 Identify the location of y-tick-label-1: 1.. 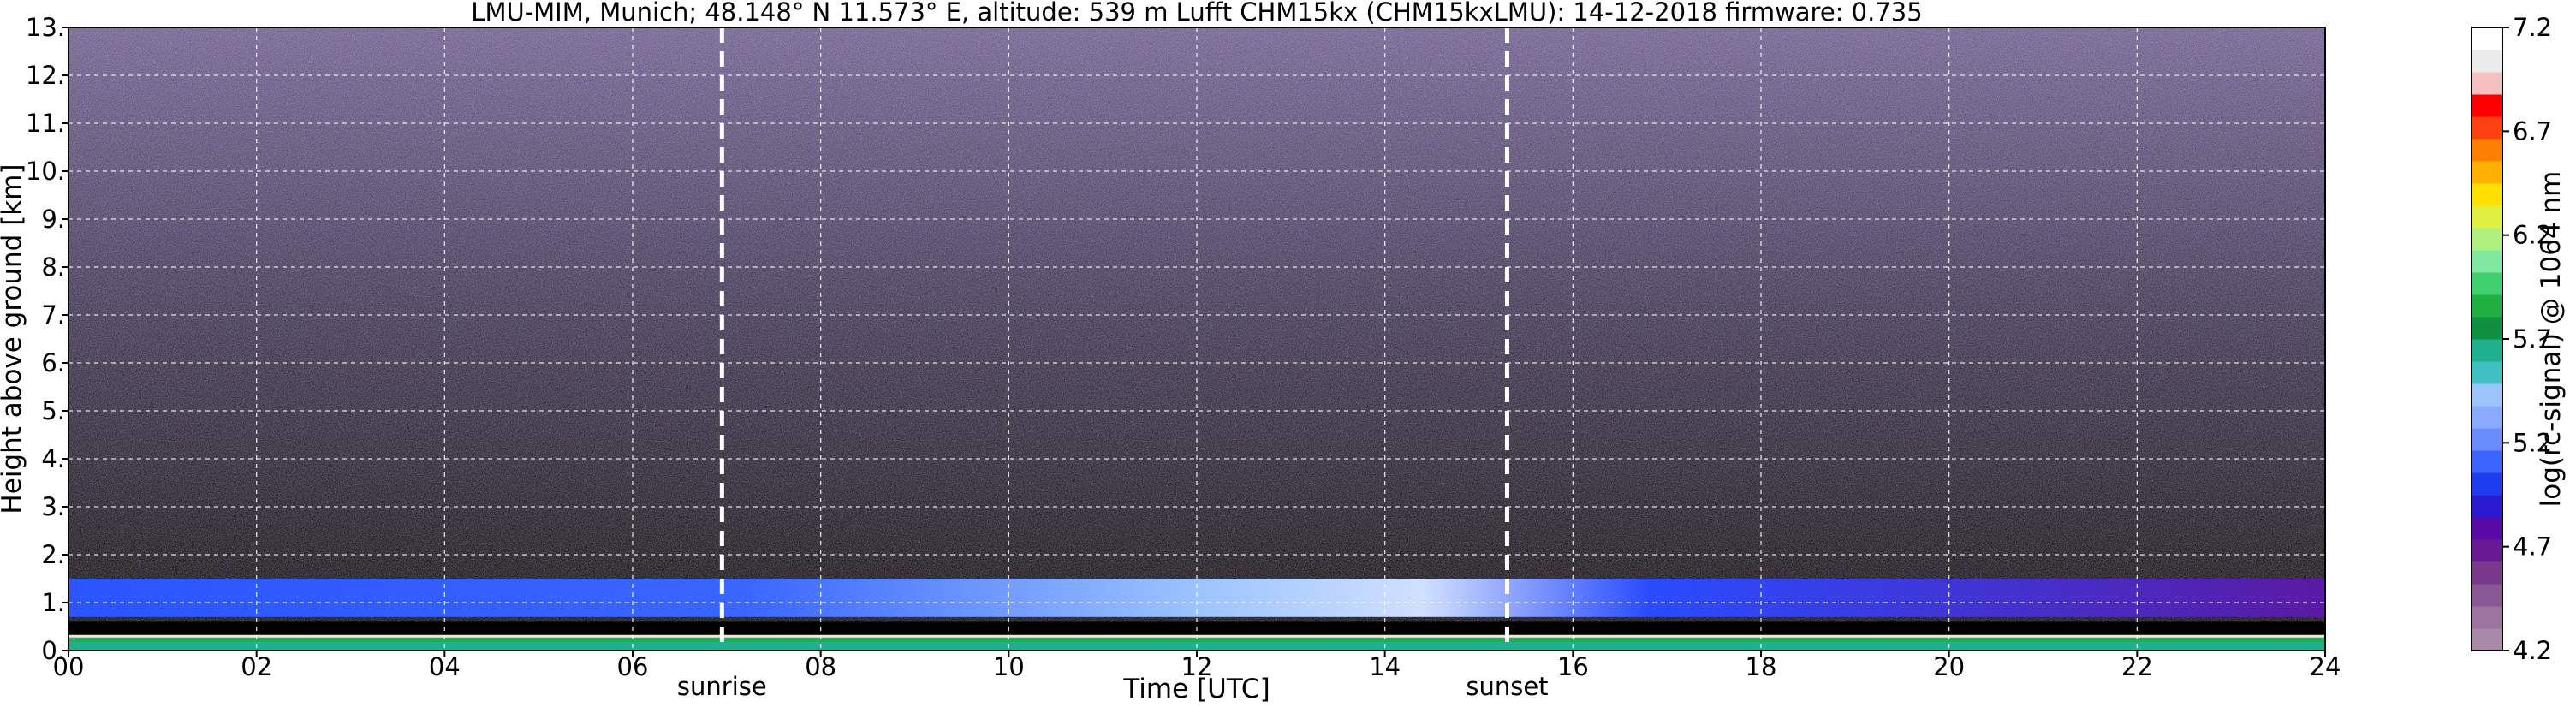
(53, 602).